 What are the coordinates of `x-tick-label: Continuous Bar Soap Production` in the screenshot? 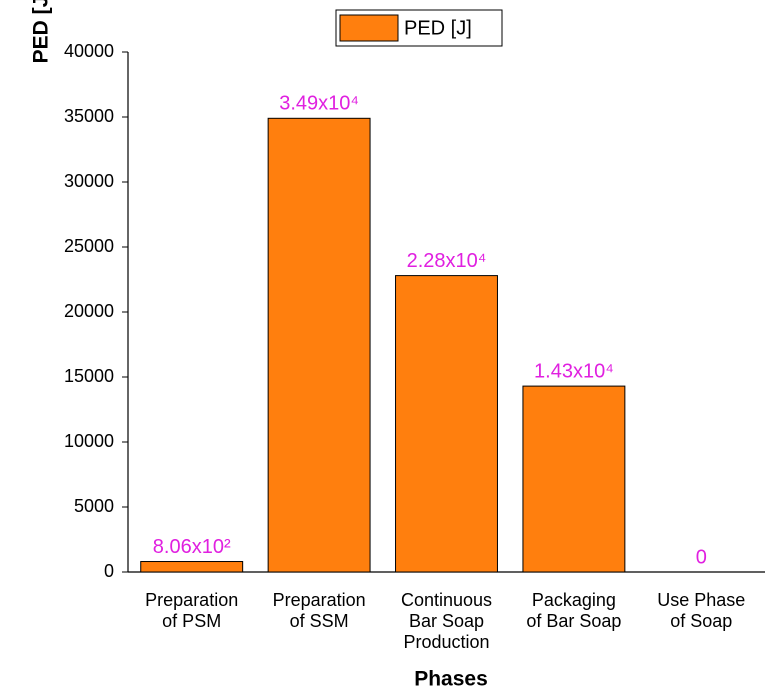 It's located at (446, 621).